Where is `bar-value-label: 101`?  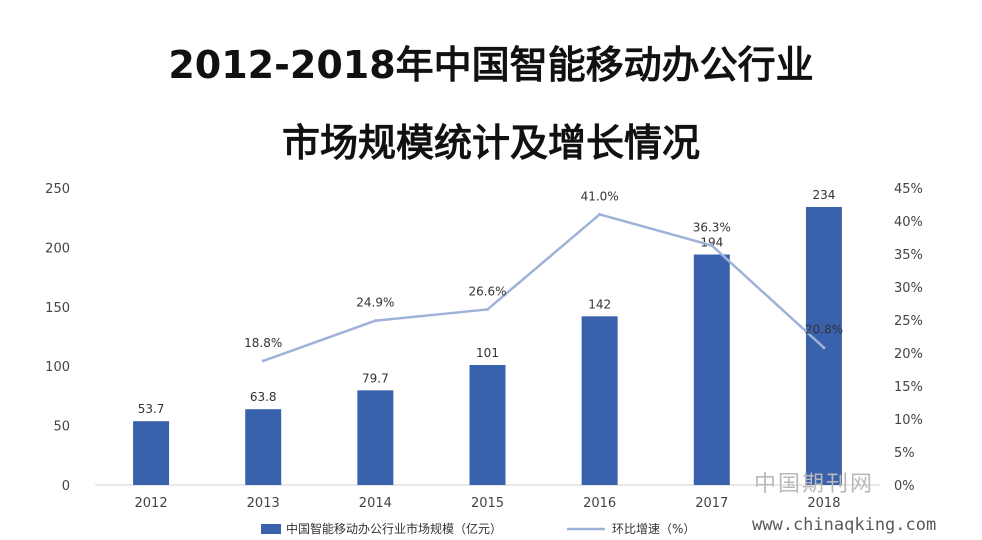 bar-value-label: 101 is located at coordinates (487, 353).